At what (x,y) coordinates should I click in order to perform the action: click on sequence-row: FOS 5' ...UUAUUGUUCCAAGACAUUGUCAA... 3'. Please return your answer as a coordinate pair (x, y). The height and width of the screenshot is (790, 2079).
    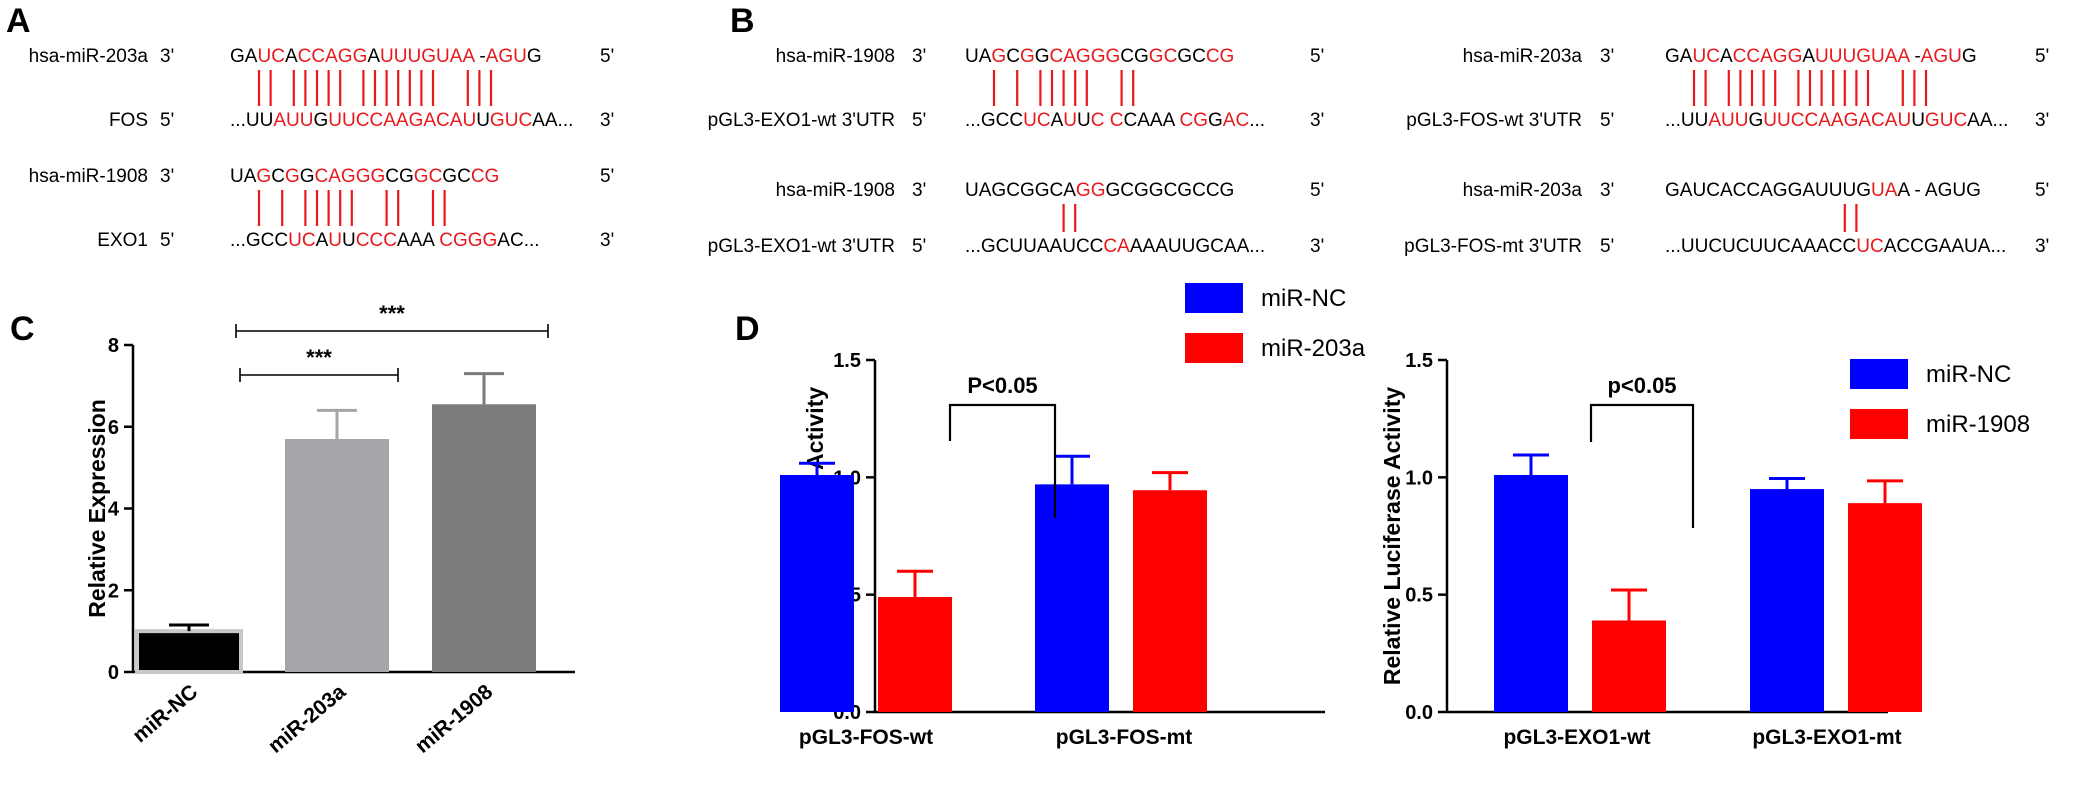
    Looking at the image, I should click on (361, 120).